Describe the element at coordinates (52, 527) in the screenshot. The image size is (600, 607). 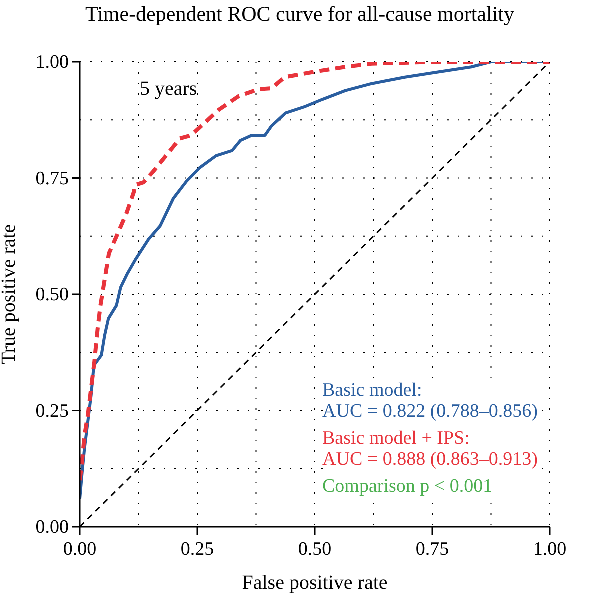
I see `y-tick-label: 0.00` at that location.